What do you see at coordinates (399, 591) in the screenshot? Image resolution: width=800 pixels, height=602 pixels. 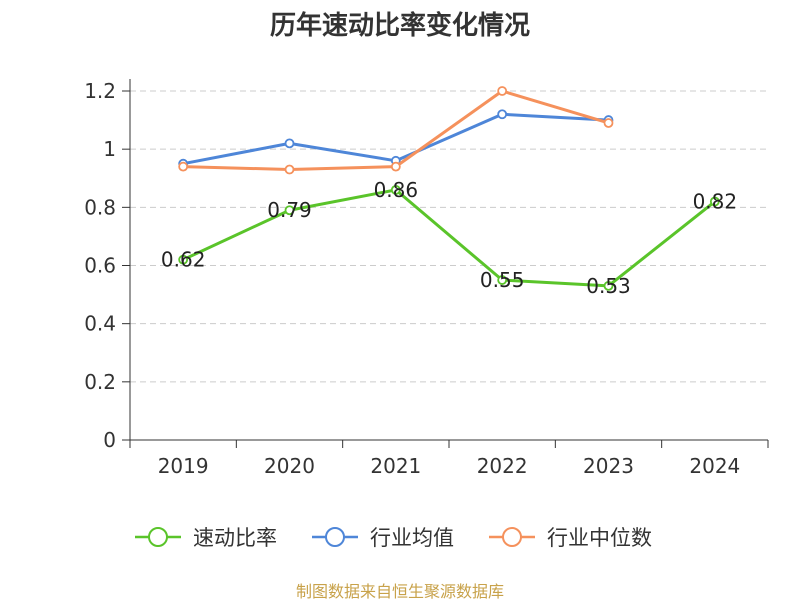 I see `source-note: 制图数据来自恒生聚源数据库` at bounding box center [399, 591].